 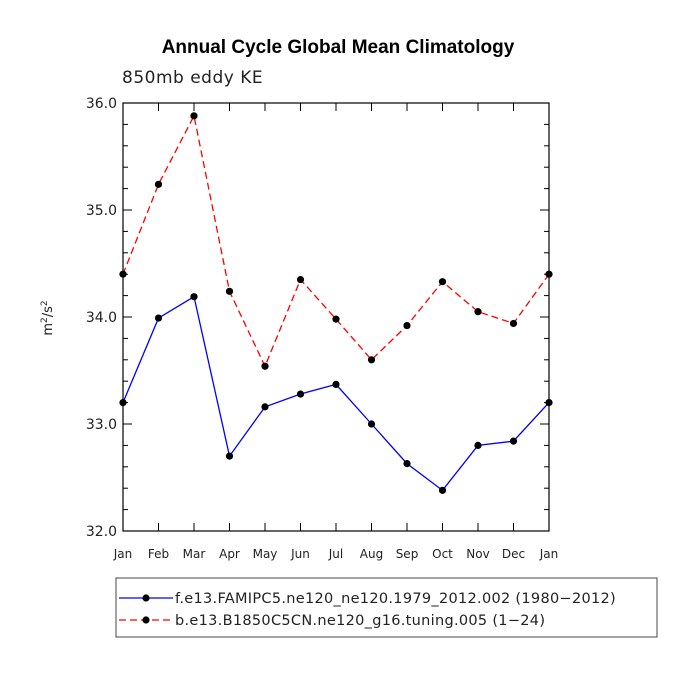 What do you see at coordinates (407, 554) in the screenshot?
I see `x-tick-label: Sep` at bounding box center [407, 554].